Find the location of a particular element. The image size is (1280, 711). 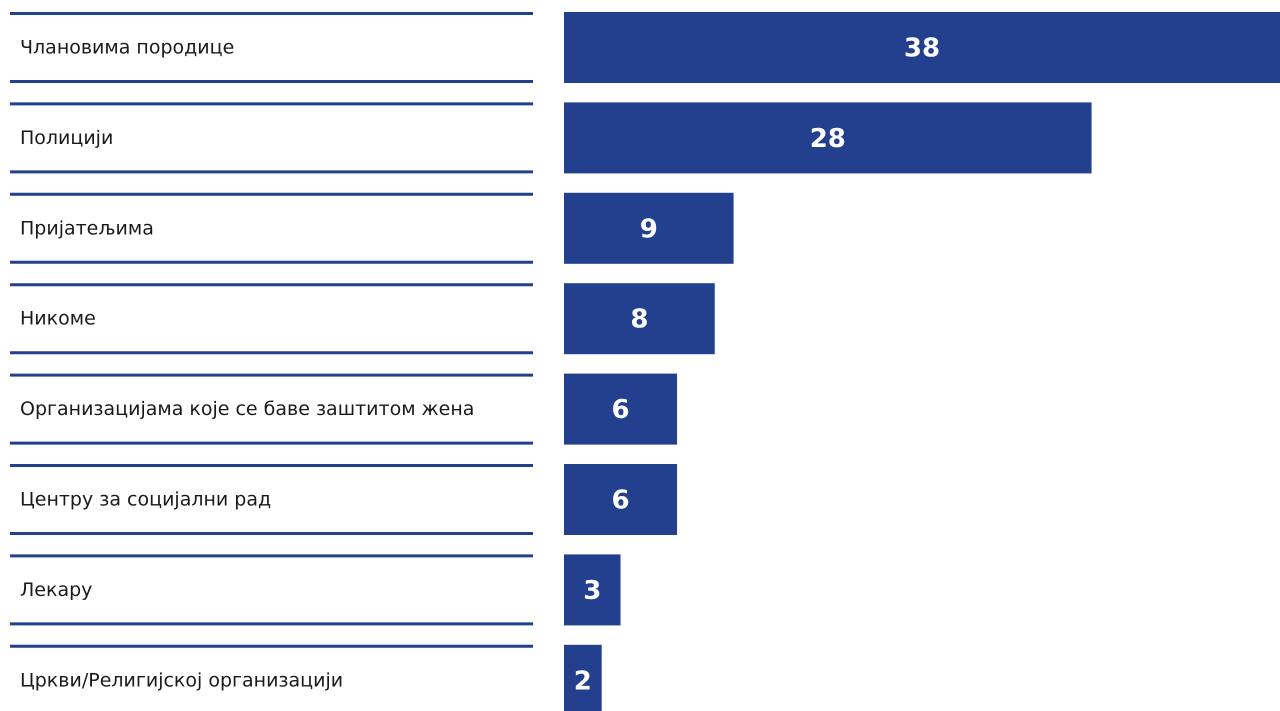

bar-value-label: 8 is located at coordinates (639, 320).